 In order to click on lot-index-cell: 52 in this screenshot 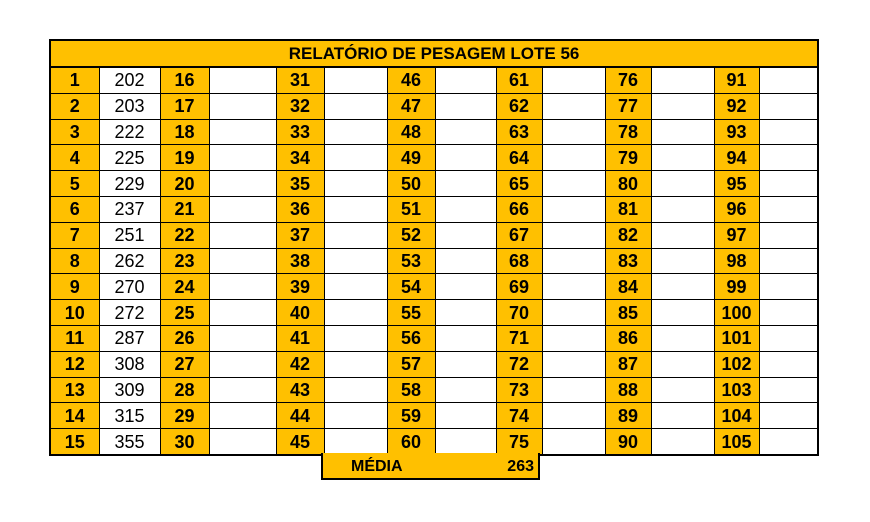, I will do `click(411, 235)`.